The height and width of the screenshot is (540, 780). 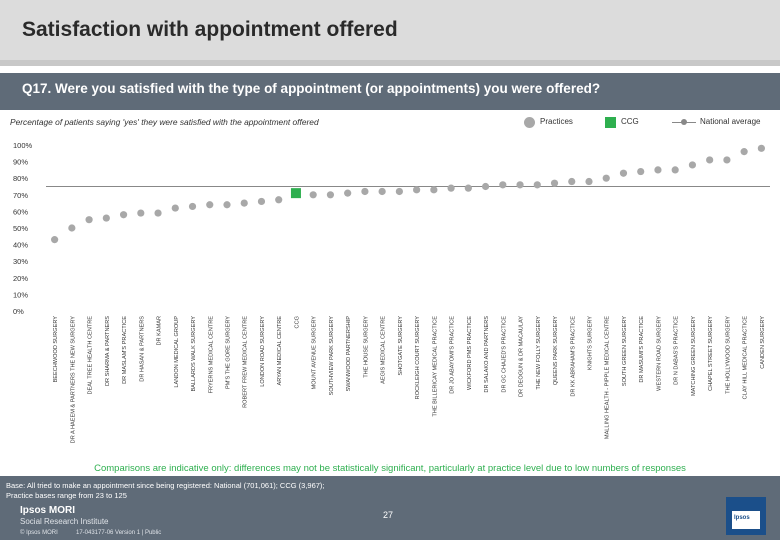 I want to click on x-tick-label: CHAPEL STREET SURGERY, so click(x=711, y=353).